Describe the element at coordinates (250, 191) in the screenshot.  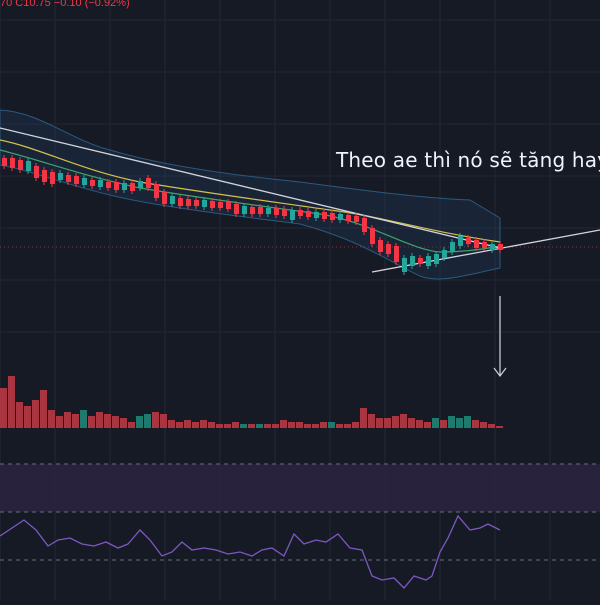
I see `moving-average-yellow` at that location.